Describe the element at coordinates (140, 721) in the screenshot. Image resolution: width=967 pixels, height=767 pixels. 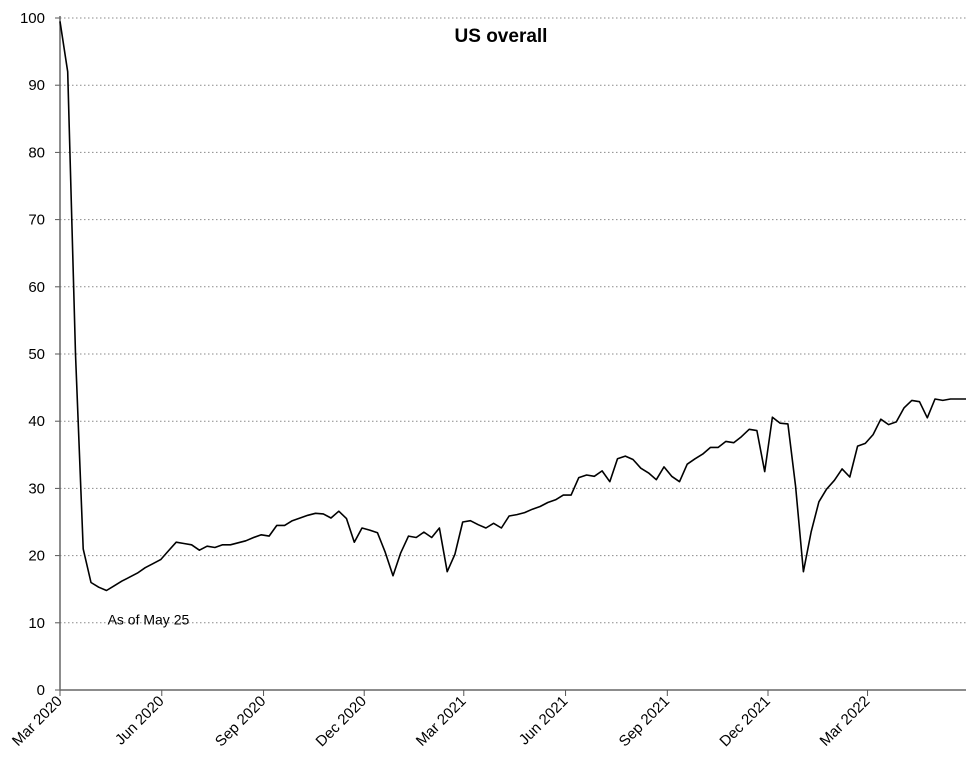
I see `x-tick-label: Jun 2020` at that location.